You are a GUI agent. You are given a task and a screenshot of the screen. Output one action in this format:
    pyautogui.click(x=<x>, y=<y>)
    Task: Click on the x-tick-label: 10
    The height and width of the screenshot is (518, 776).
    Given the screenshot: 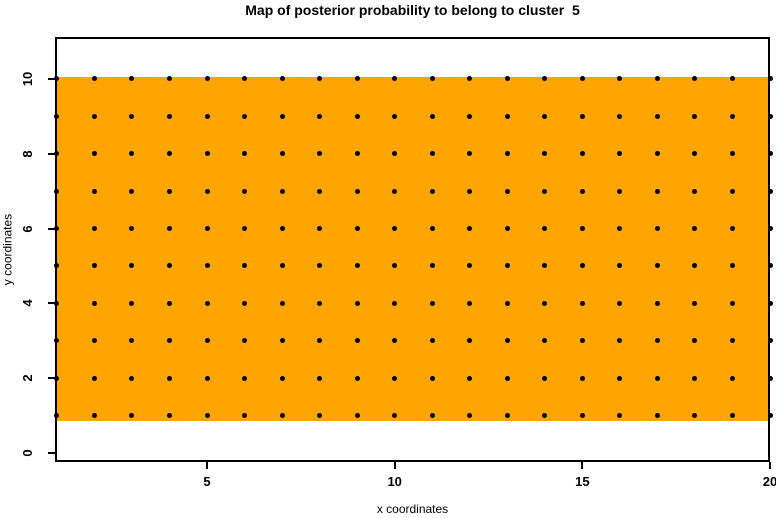 What is the action you would take?
    pyautogui.click(x=394, y=481)
    